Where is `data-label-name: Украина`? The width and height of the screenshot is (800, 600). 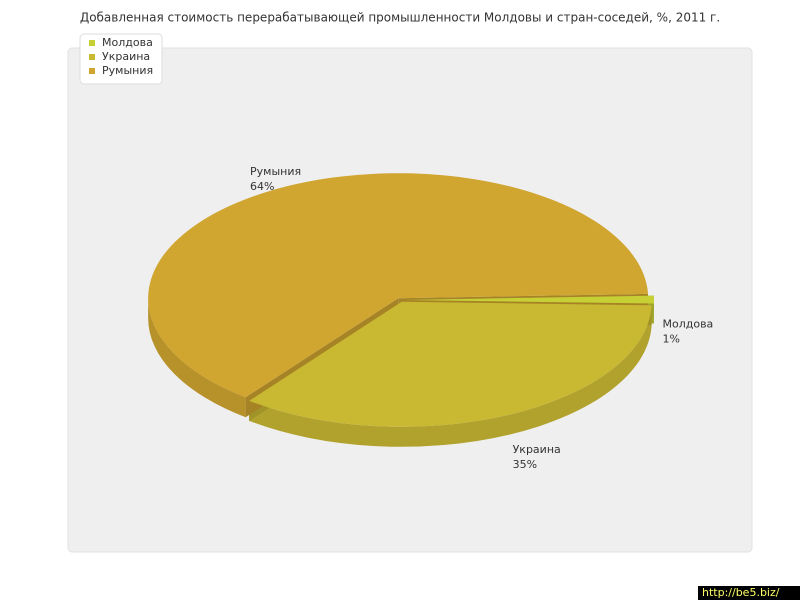 data-label-name: Украина is located at coordinates (537, 449).